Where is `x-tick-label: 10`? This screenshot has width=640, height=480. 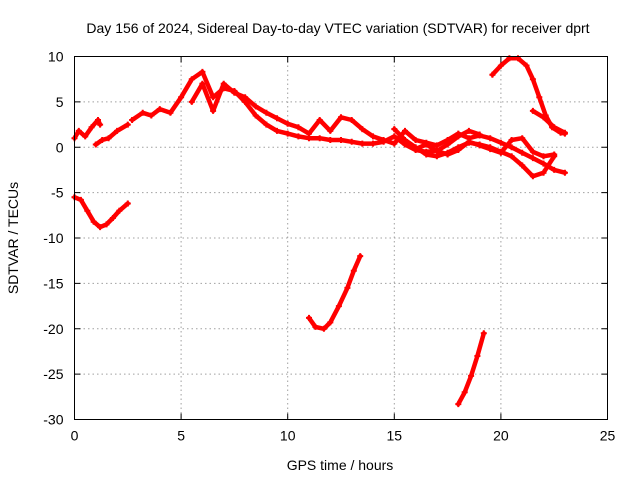 x-tick-label: 10 is located at coordinates (288, 436).